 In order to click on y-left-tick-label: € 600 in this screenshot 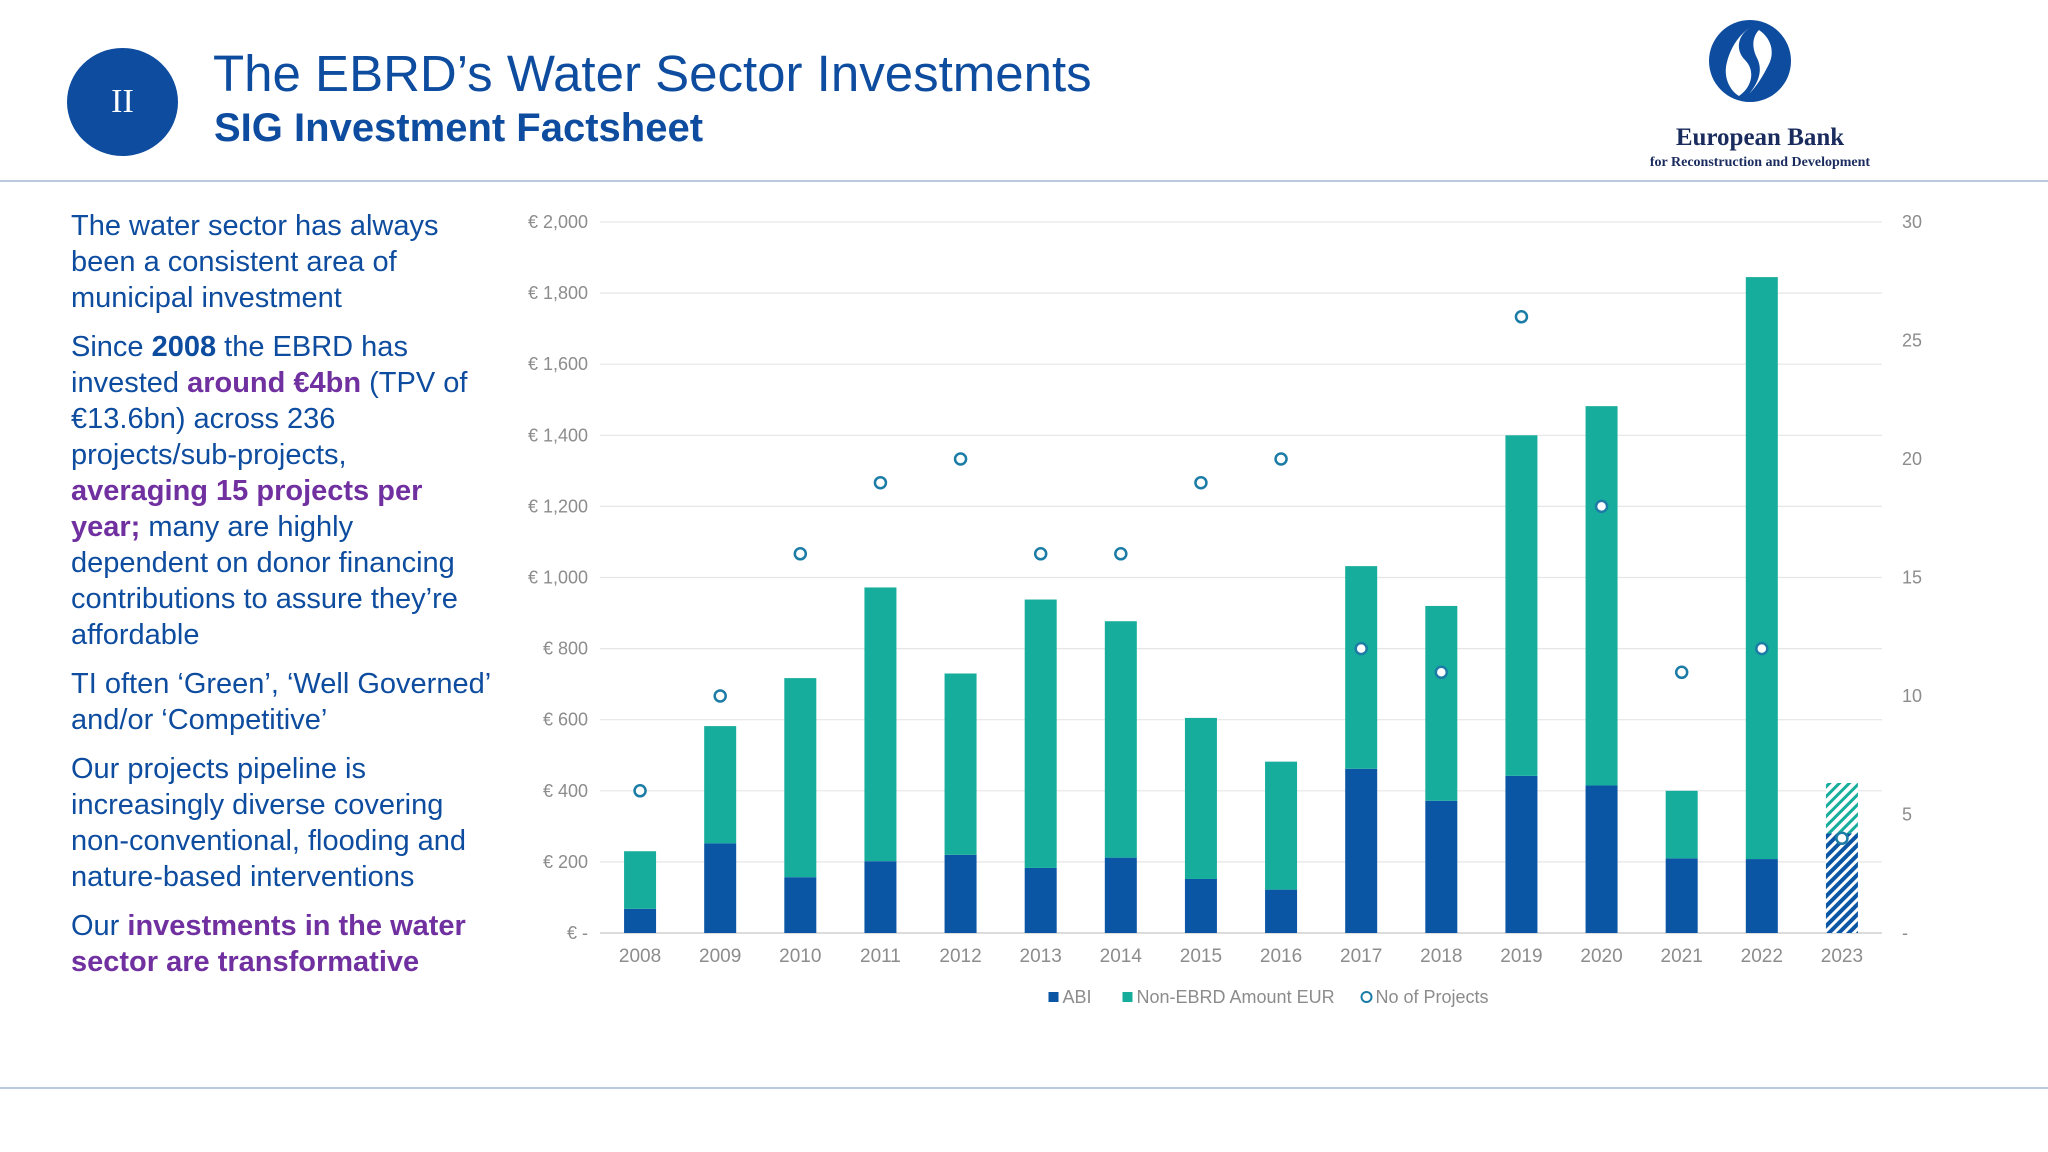, I will do `click(565, 720)`.